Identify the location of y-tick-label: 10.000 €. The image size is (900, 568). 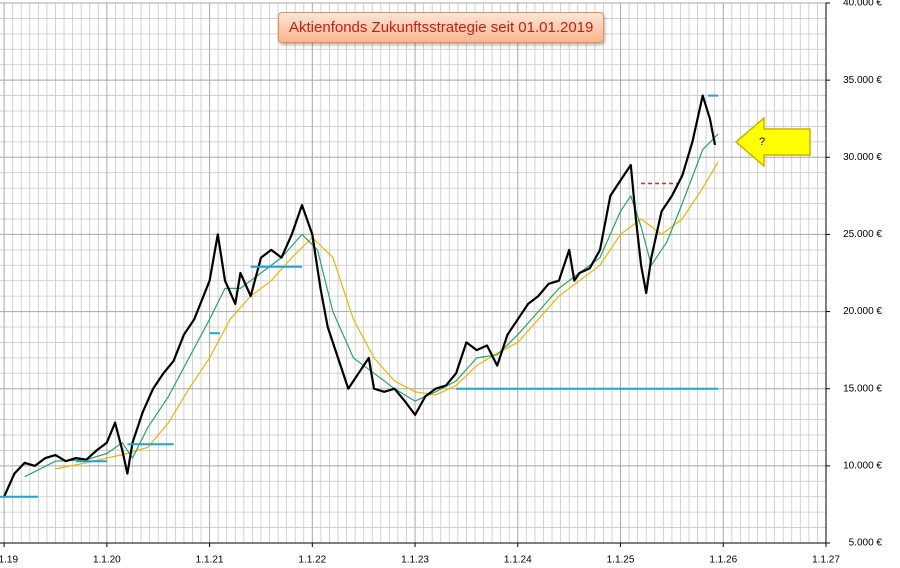
(862, 465).